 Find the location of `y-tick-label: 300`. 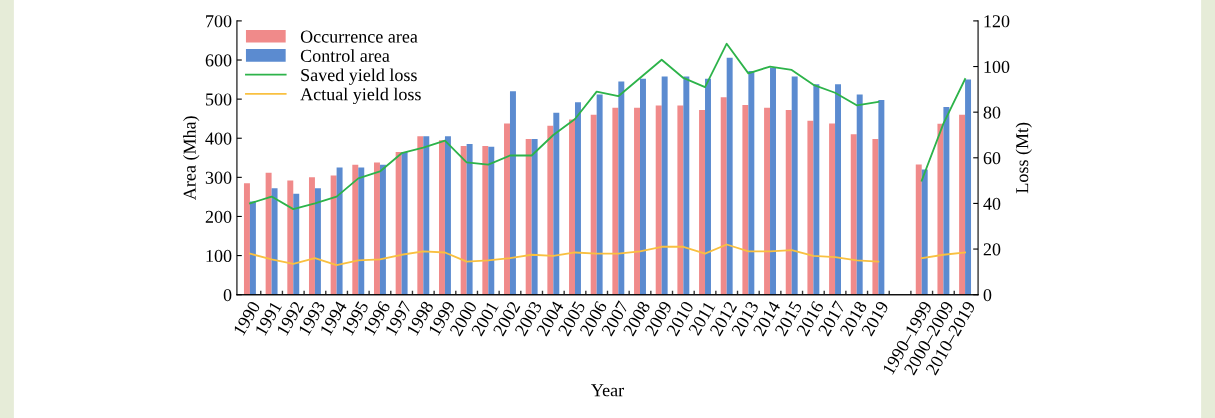

y-tick-label: 300 is located at coordinates (218, 177).